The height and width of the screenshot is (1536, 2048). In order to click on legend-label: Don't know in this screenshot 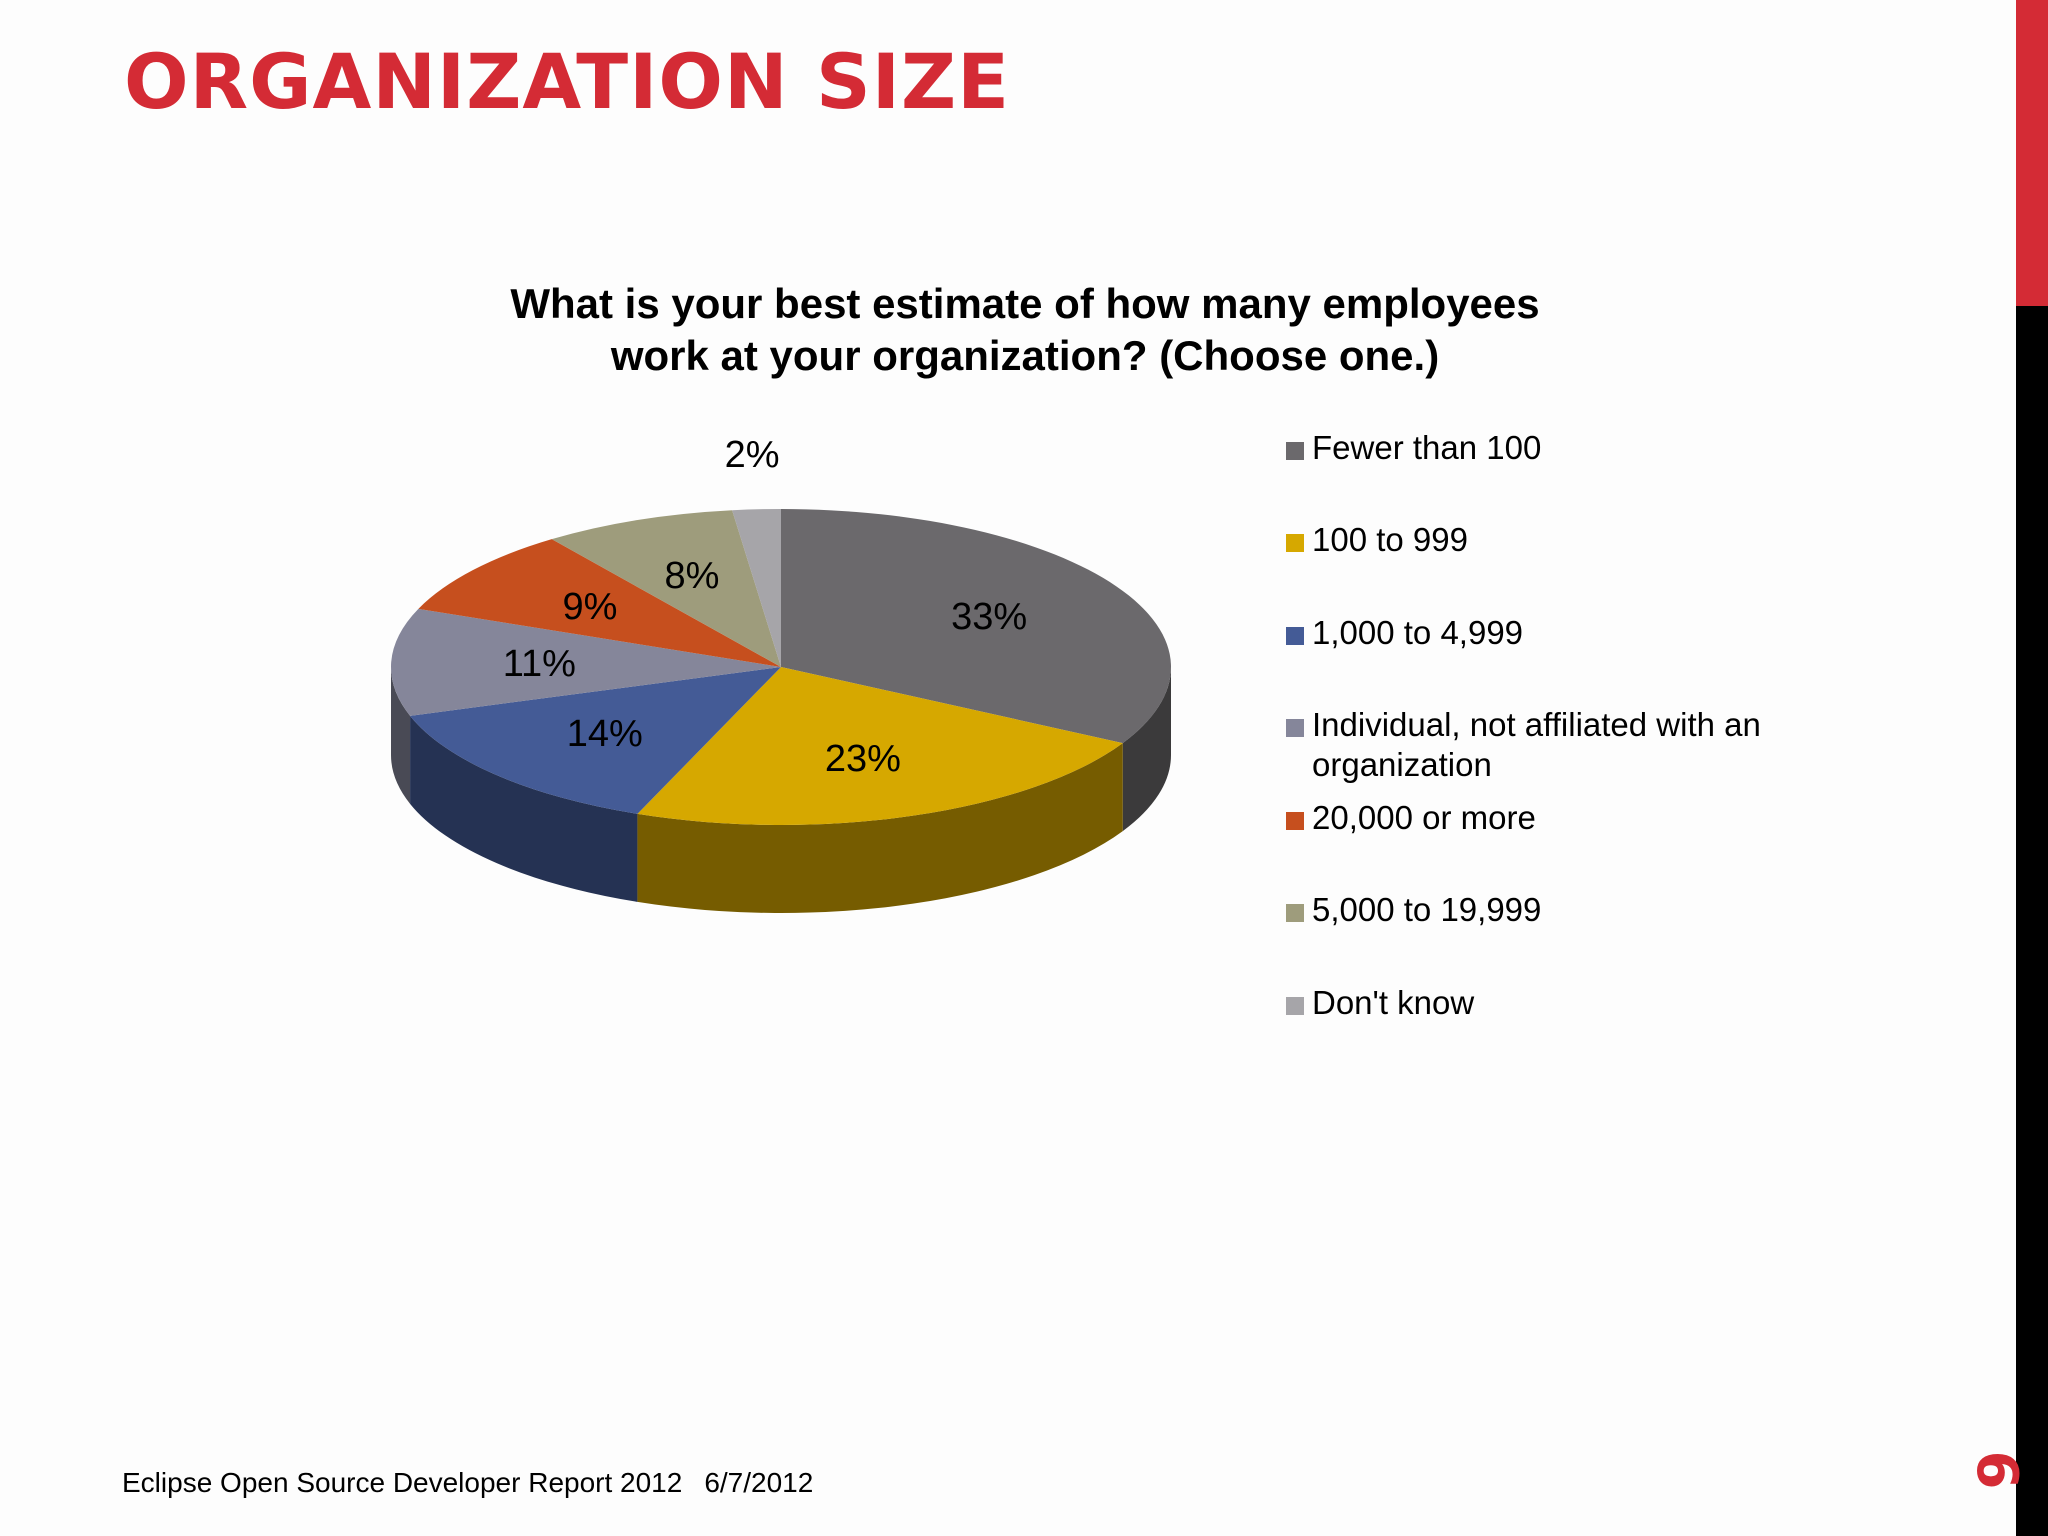, I will do `click(1393, 1002)`.